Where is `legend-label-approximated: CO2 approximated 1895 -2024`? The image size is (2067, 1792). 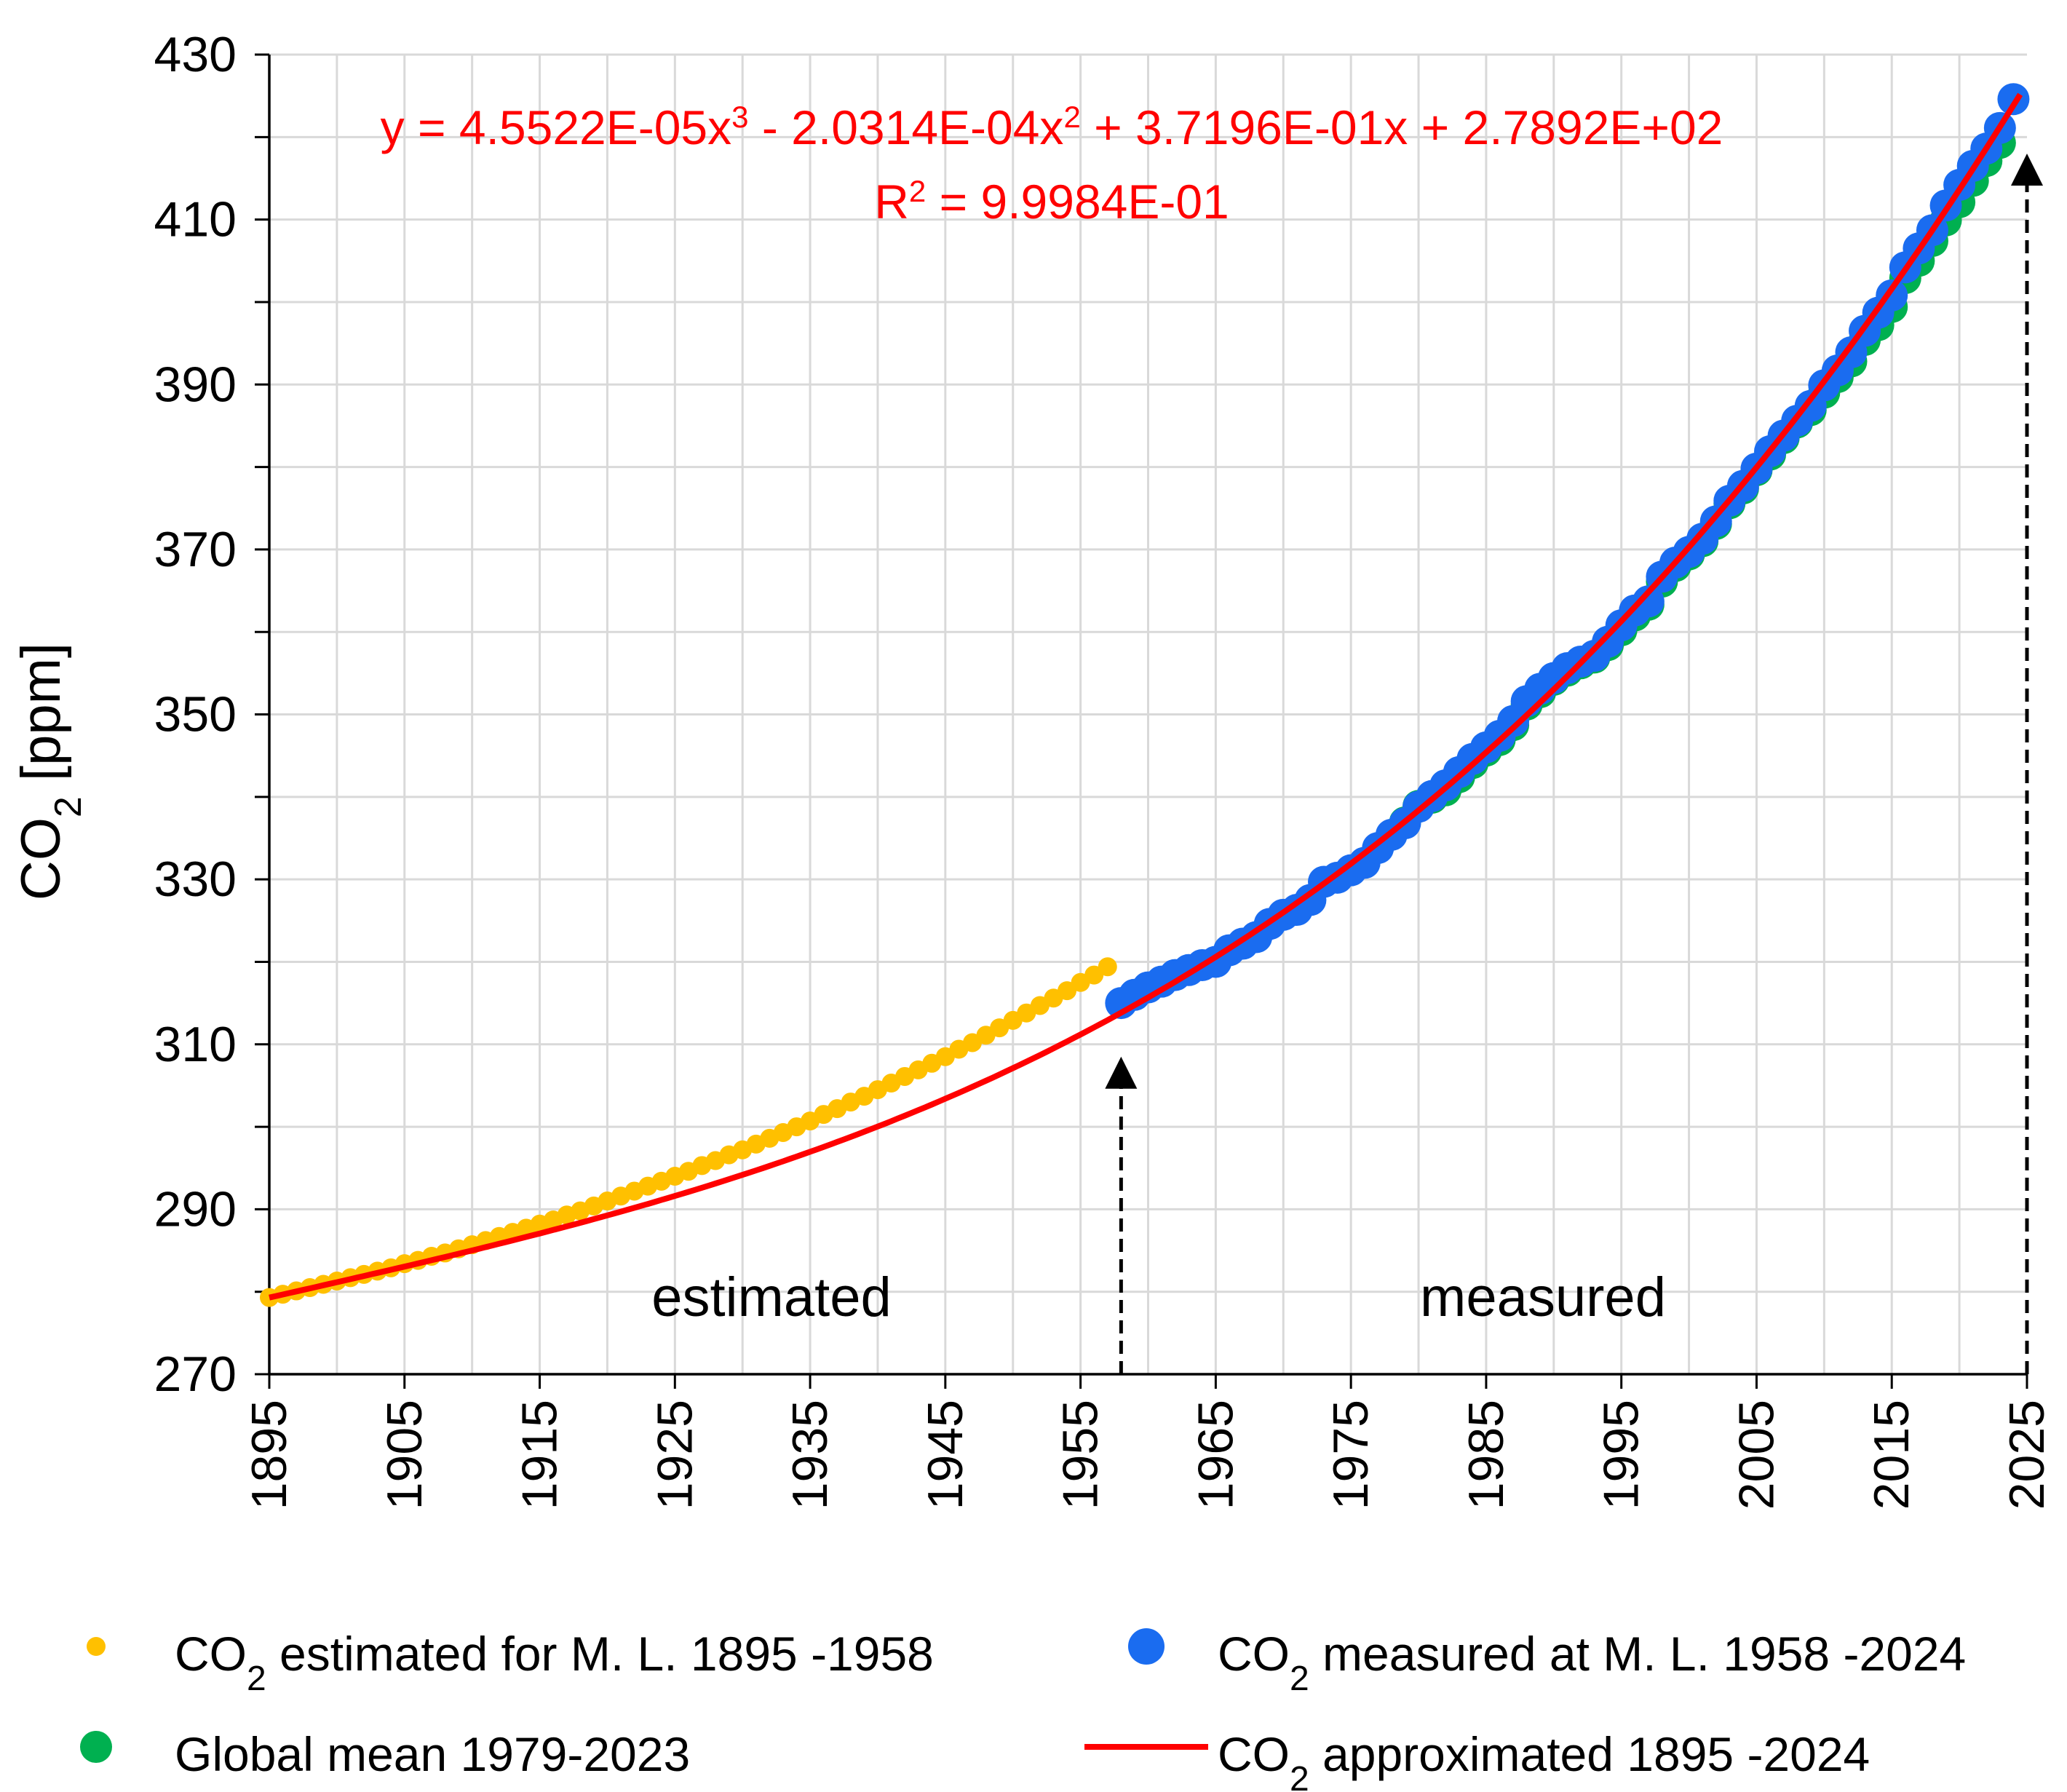 legend-label-approximated: CO2 approximated 1895 -2024 is located at coordinates (1544, 1759).